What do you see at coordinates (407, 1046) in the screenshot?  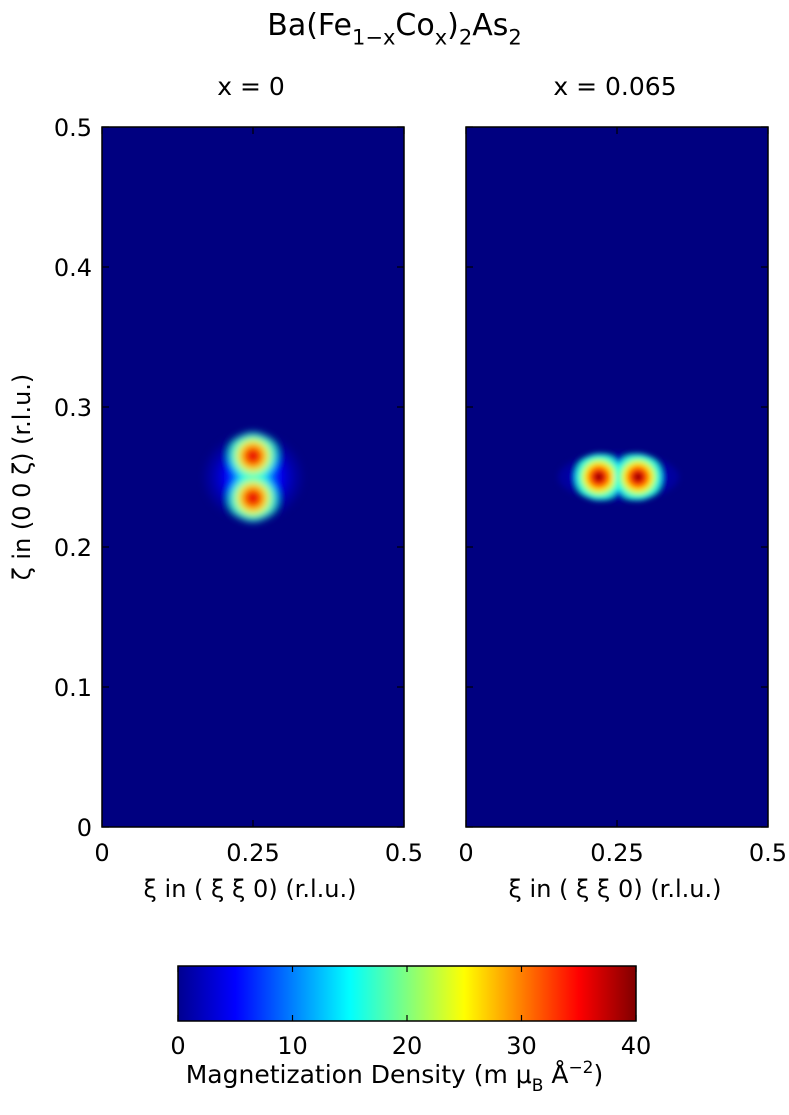 I see `colorbar-tick-label: 20` at bounding box center [407, 1046].